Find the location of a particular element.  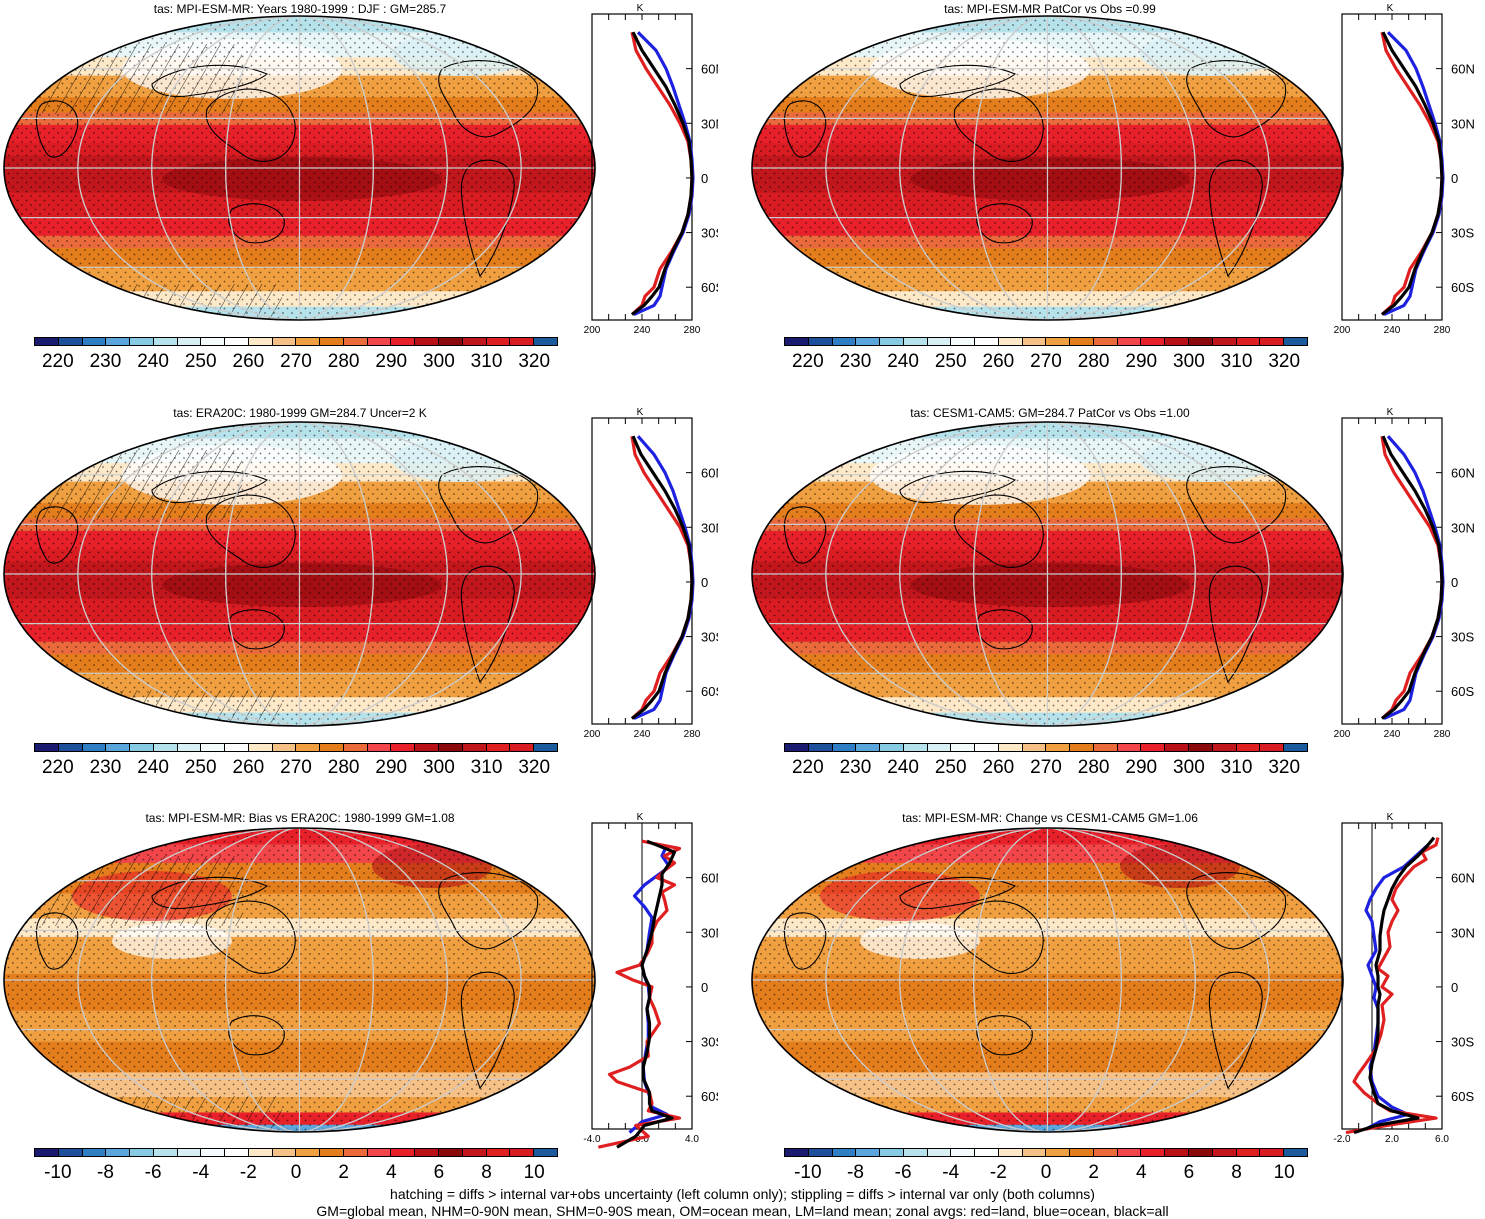

colorbar-tick-label: 250 is located at coordinates (201, 362).